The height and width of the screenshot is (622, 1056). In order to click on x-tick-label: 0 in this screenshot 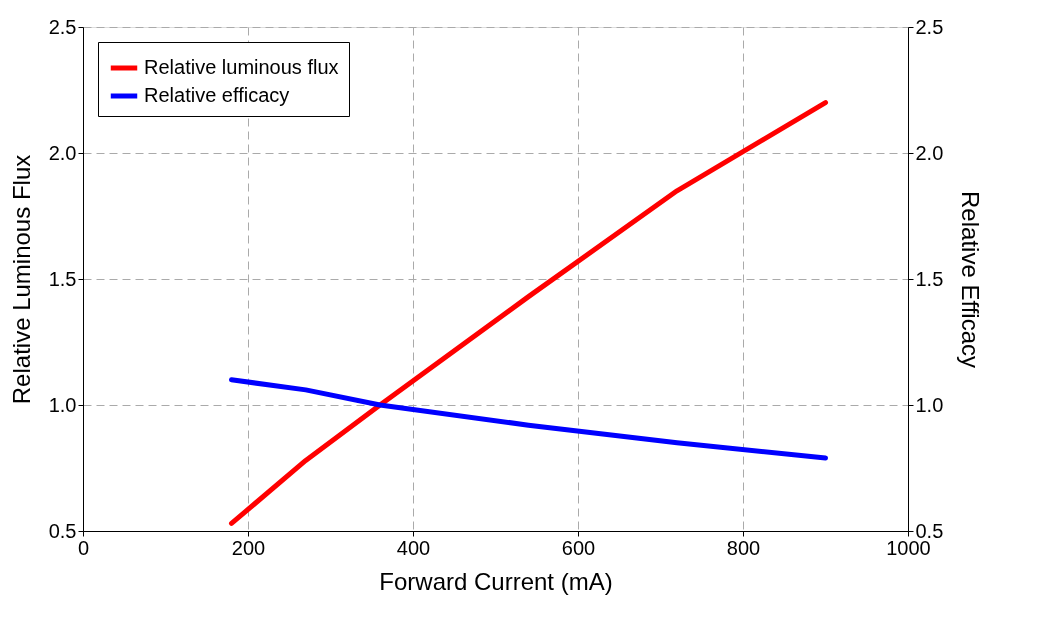, I will do `click(83, 547)`.